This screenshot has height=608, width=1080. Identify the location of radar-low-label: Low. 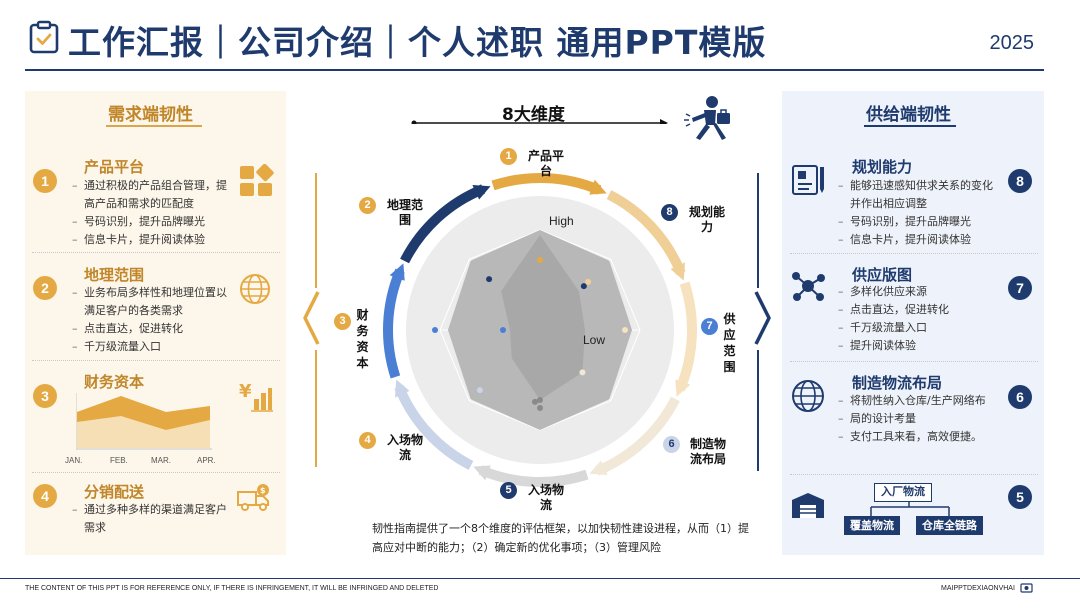
(594, 340).